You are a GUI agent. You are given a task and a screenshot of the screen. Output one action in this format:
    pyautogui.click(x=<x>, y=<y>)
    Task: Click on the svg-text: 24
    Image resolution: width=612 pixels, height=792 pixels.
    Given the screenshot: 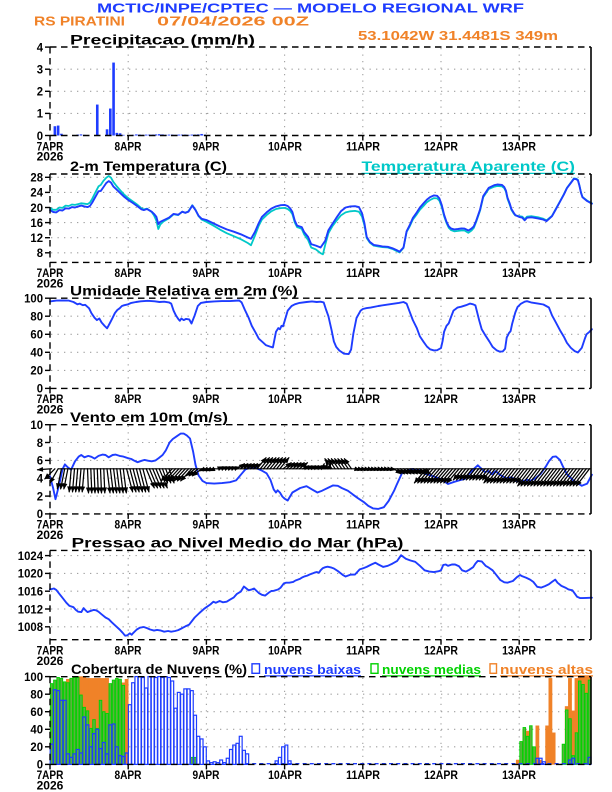 What is the action you would take?
    pyautogui.click(x=36, y=194)
    